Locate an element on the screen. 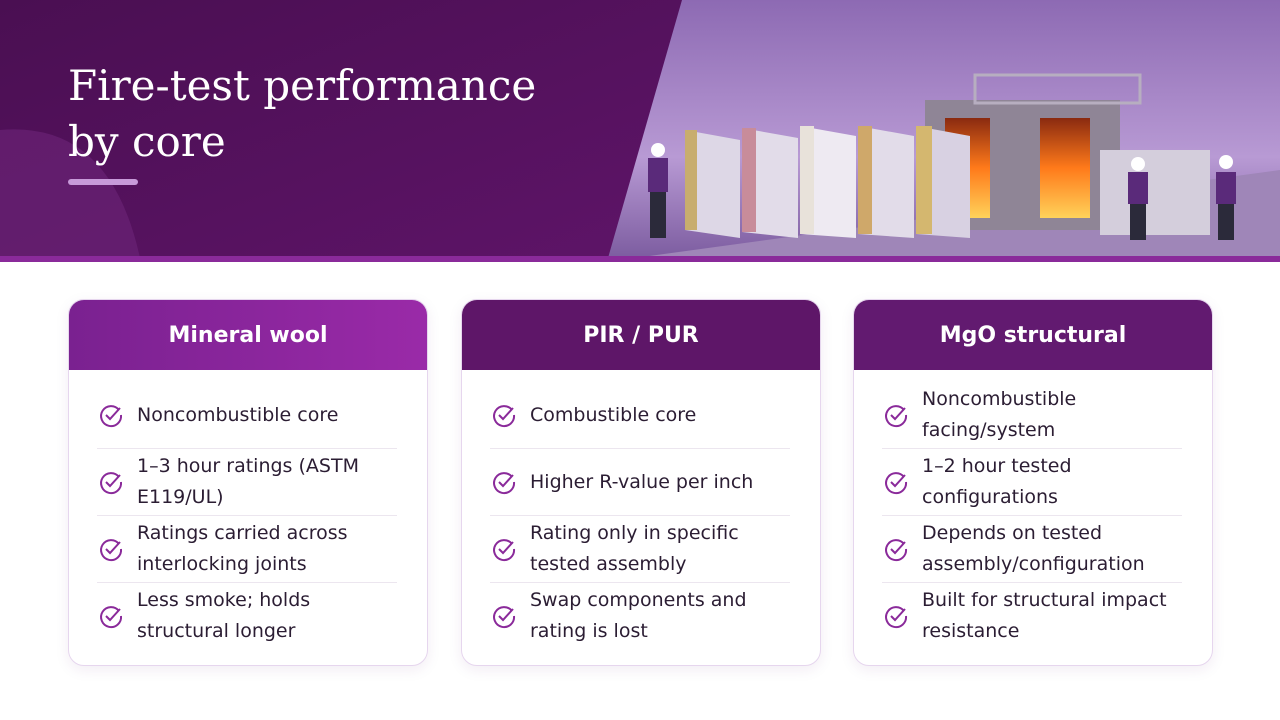  panels is located at coordinates (947, 182).